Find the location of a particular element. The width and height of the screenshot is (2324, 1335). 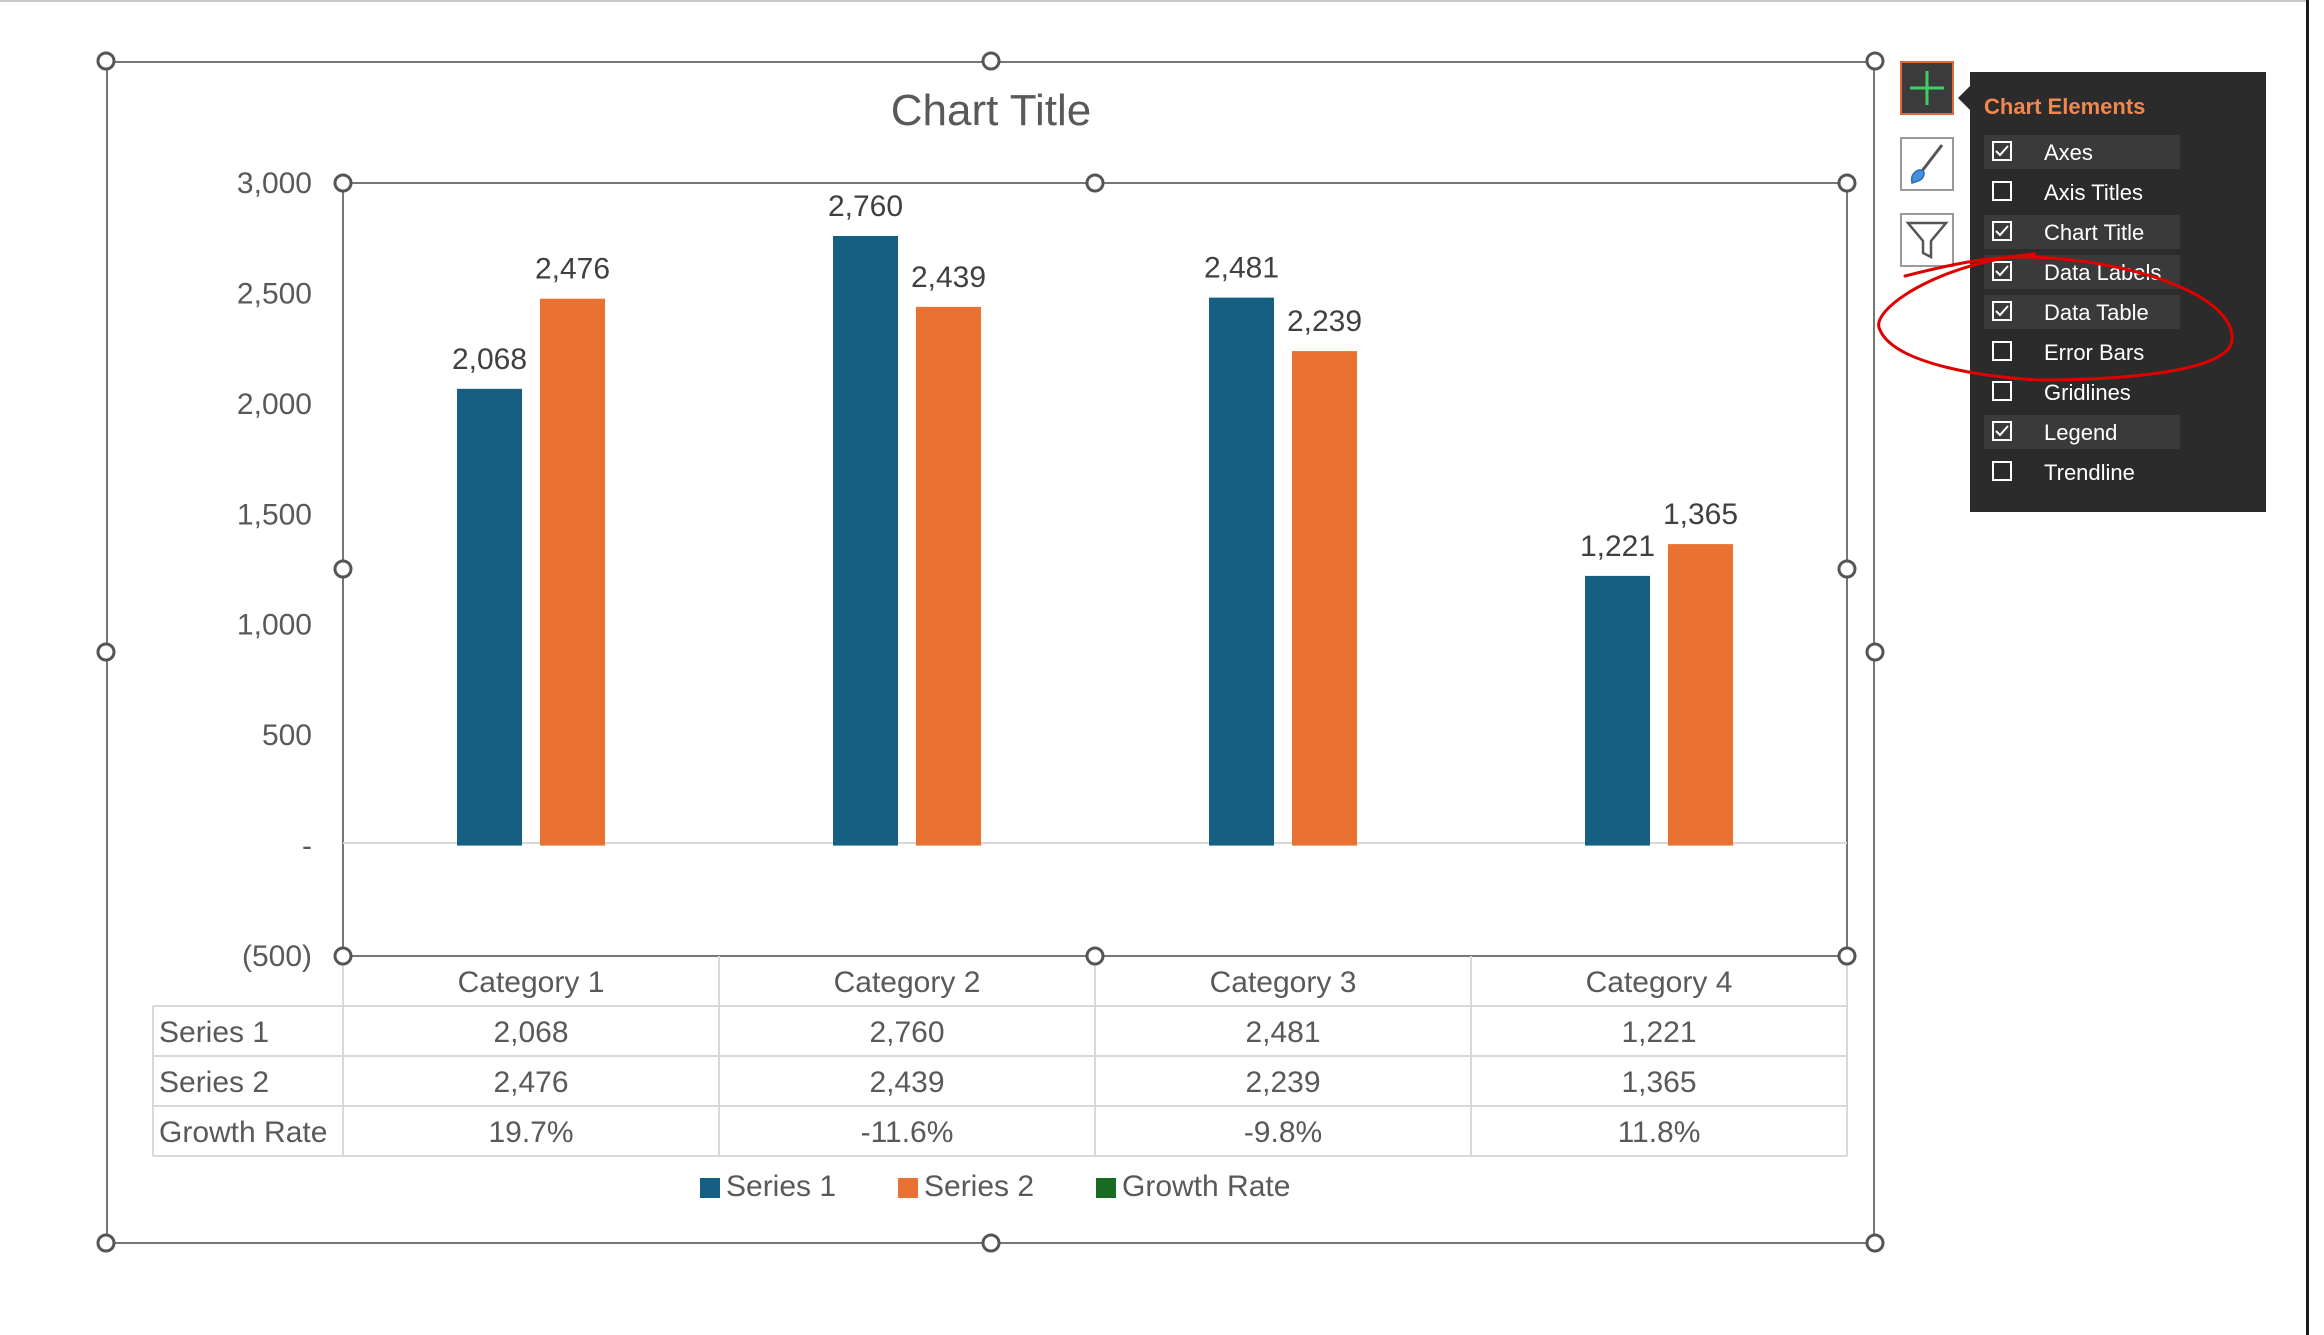

y-tick-label: 2,000 is located at coordinates (274, 404).